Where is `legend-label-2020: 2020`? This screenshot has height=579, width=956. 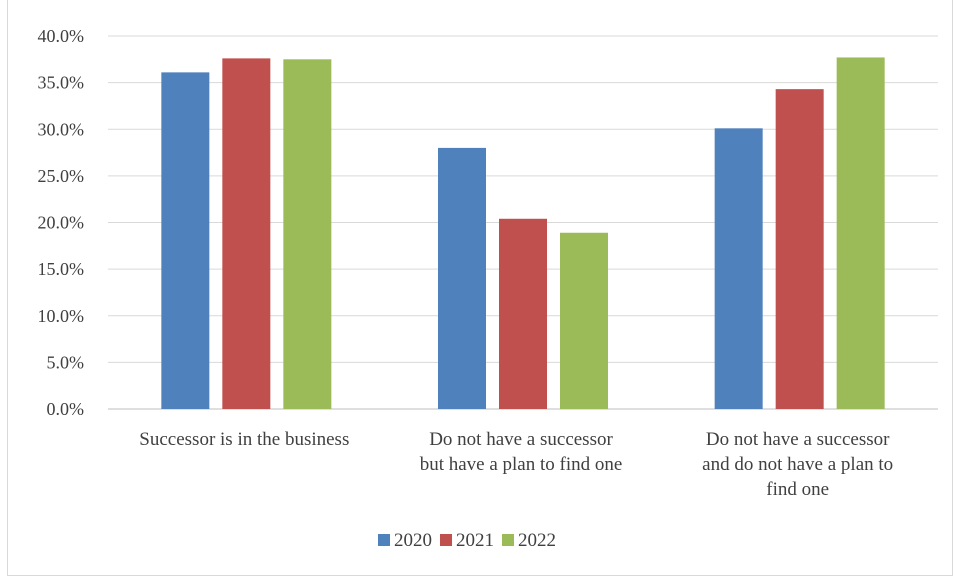 legend-label-2020: 2020 is located at coordinates (413, 540).